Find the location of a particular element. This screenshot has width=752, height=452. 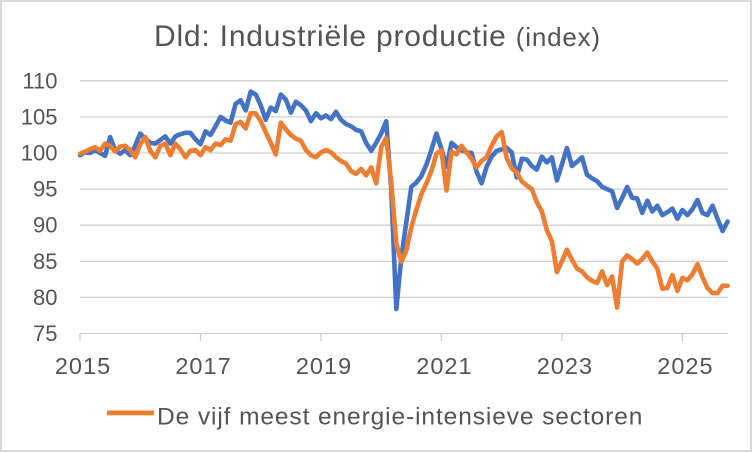

svg-text: 75 is located at coordinates (45, 333).